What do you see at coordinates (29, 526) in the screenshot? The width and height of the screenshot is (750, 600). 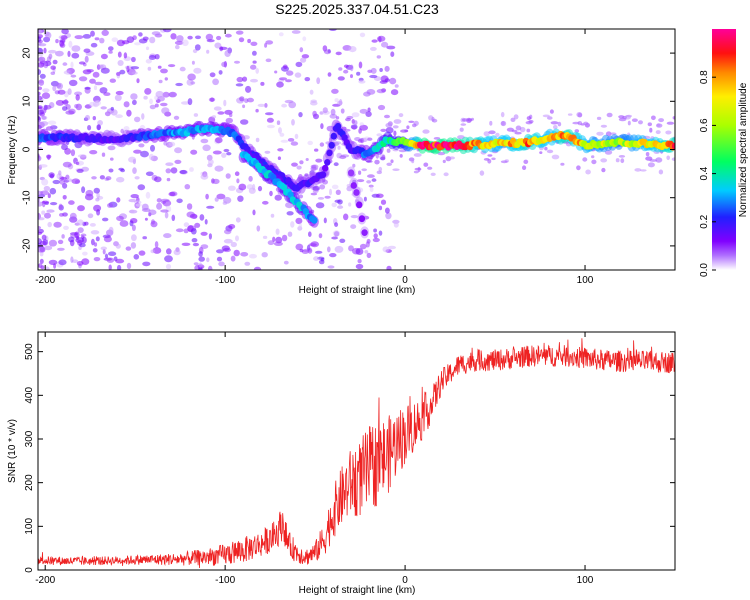 I see `snr-y-tick-label: 100` at bounding box center [29, 526].